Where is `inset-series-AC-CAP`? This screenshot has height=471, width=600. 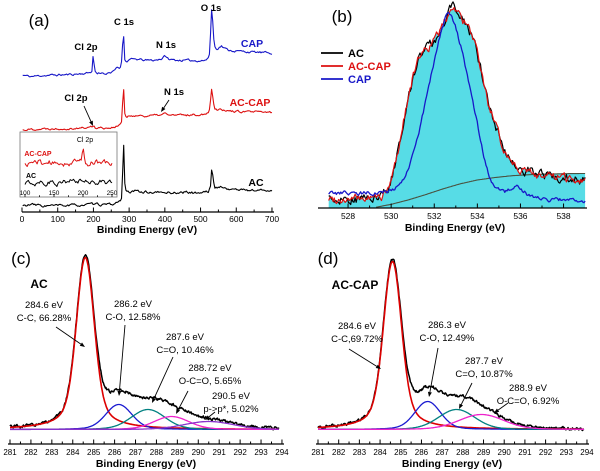
inset-series-AC-CAP is located at coordinates (68, 157).